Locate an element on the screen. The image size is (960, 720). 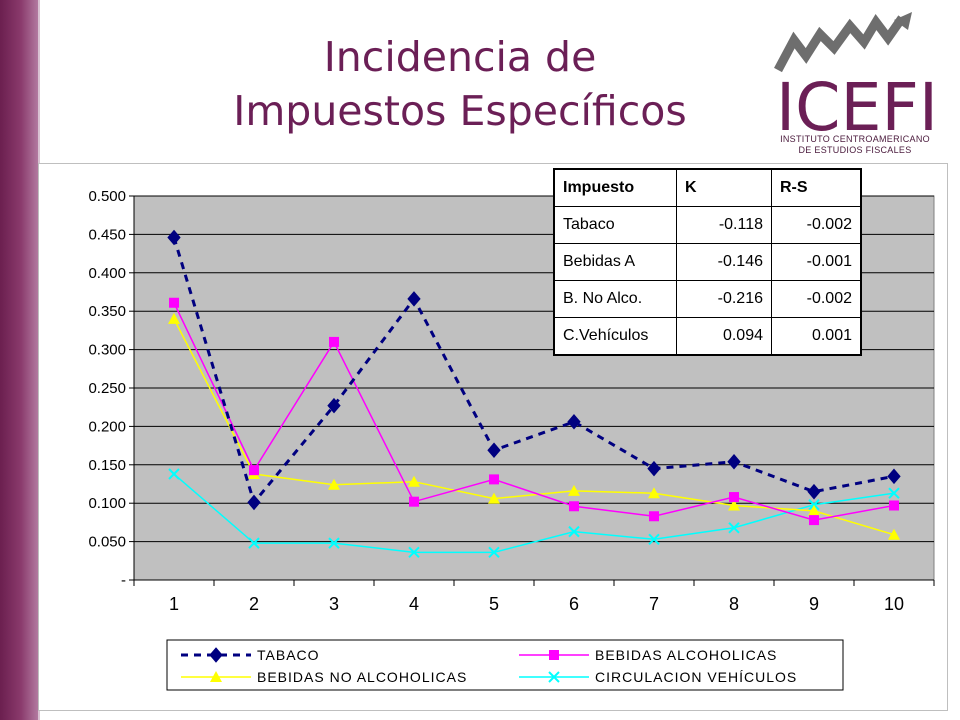
table-header-row: Impuesto K R-S is located at coordinates (707, 187).